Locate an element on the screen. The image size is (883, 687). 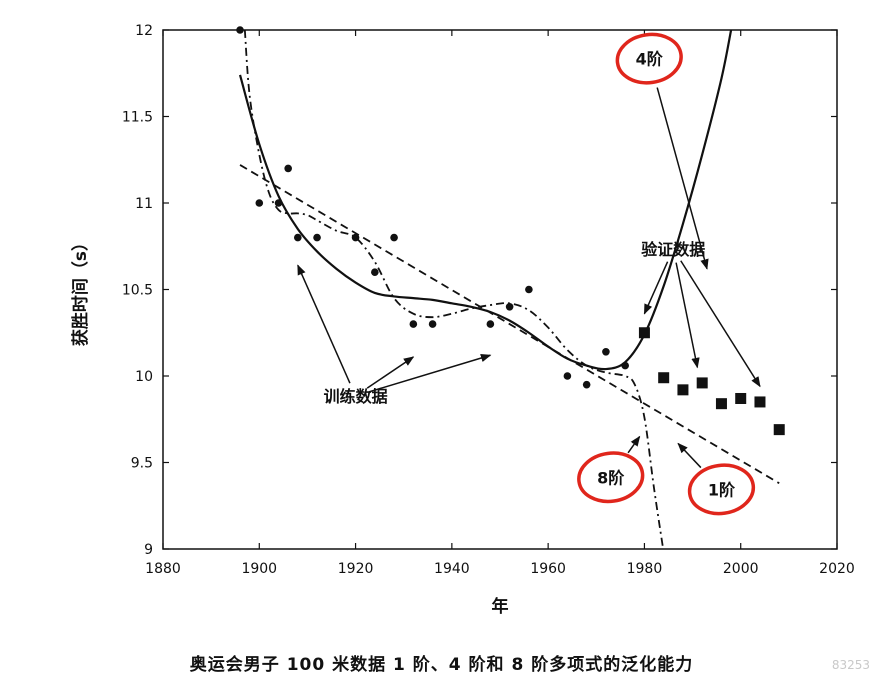
y-tick-label: 11 is located at coordinates (144, 204).